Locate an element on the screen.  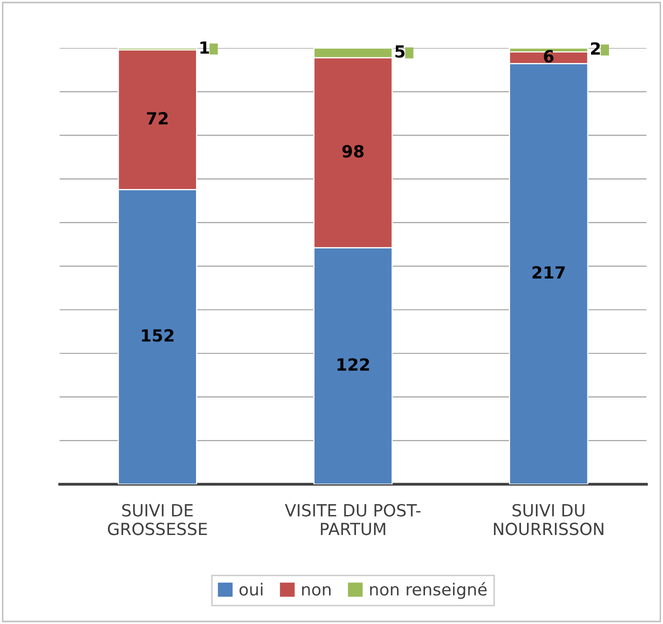
data-label: 5 is located at coordinates (400, 51).